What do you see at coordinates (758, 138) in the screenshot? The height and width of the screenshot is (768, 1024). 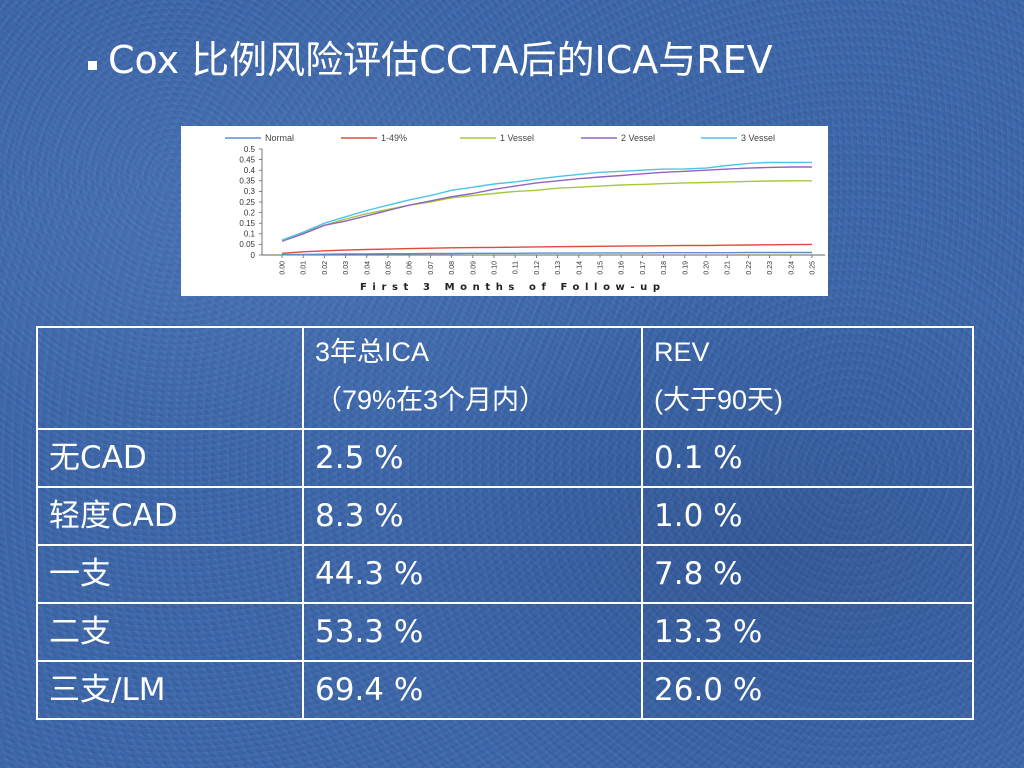 I see `legend-label-3-vessel: 3 Vessel` at bounding box center [758, 138].